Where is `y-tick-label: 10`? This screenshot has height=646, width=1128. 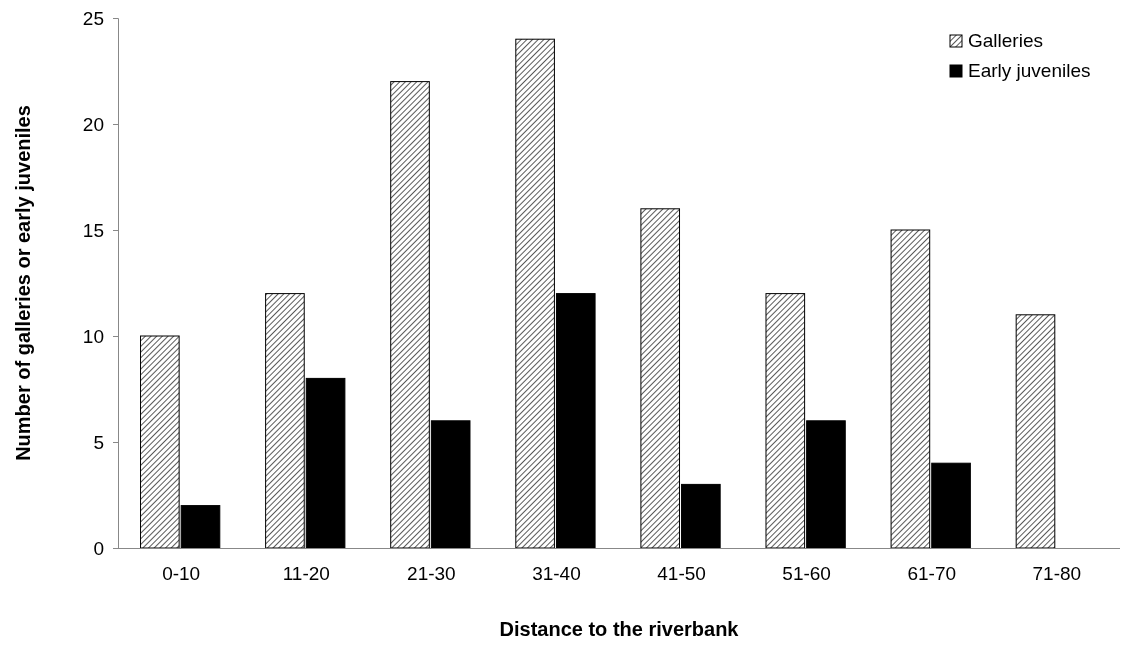 y-tick-label: 10 is located at coordinates (93, 336).